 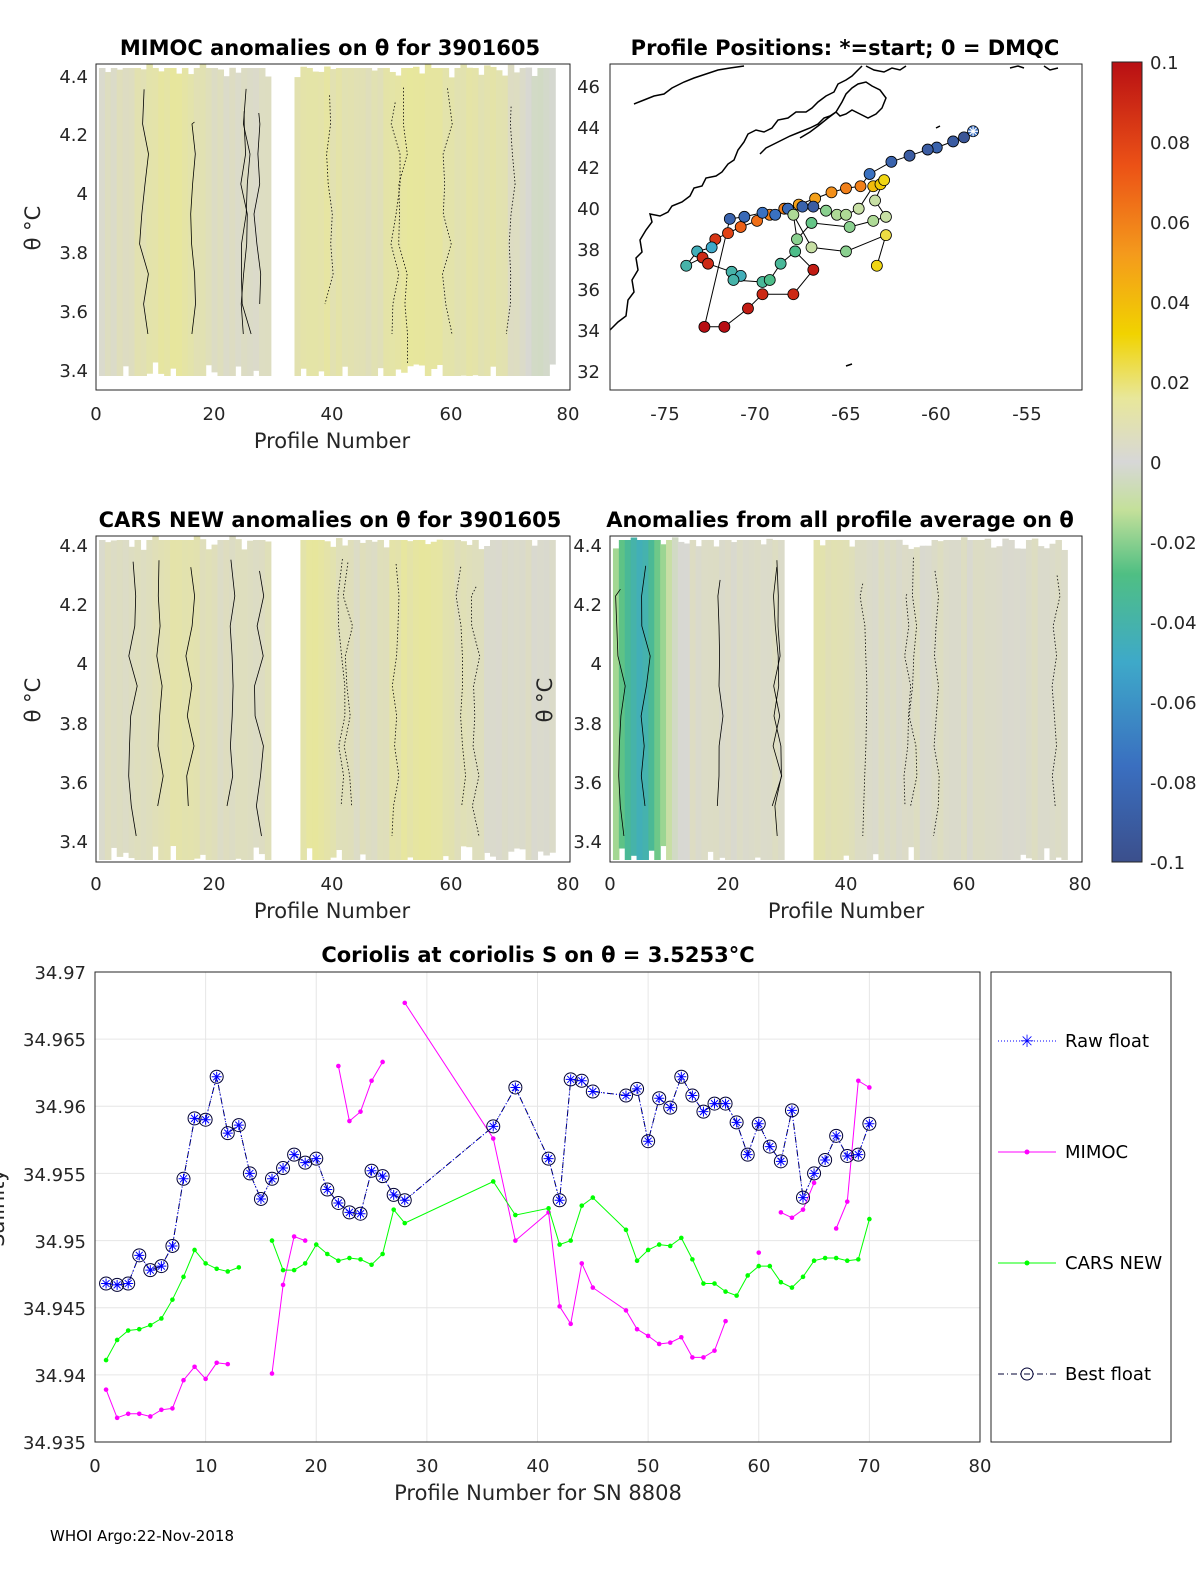 What do you see at coordinates (487, 1271) in the screenshot?
I see `series-cars-new` at bounding box center [487, 1271].